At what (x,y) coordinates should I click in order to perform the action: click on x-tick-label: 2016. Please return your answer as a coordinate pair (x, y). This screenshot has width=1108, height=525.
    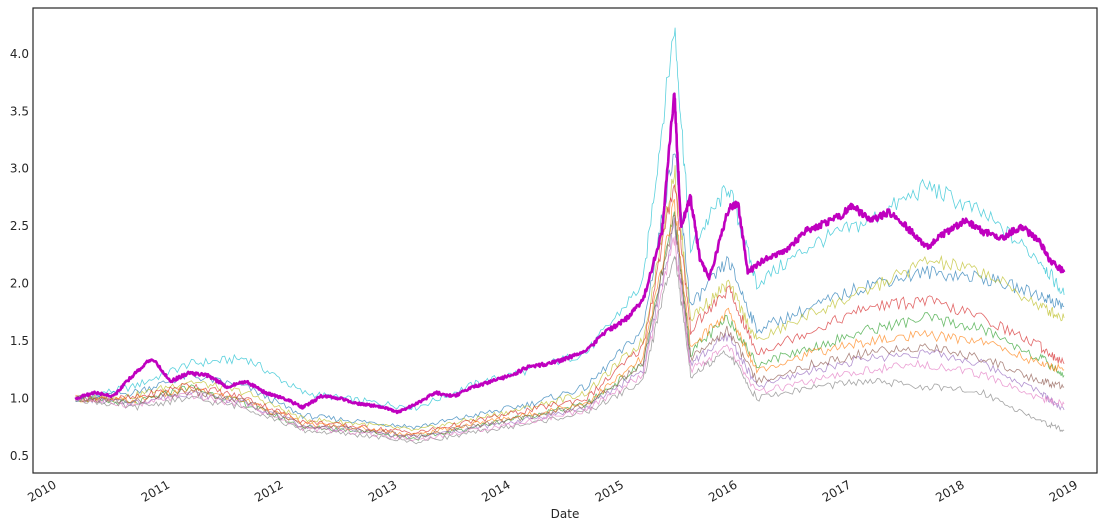
    Looking at the image, I should click on (722, 490).